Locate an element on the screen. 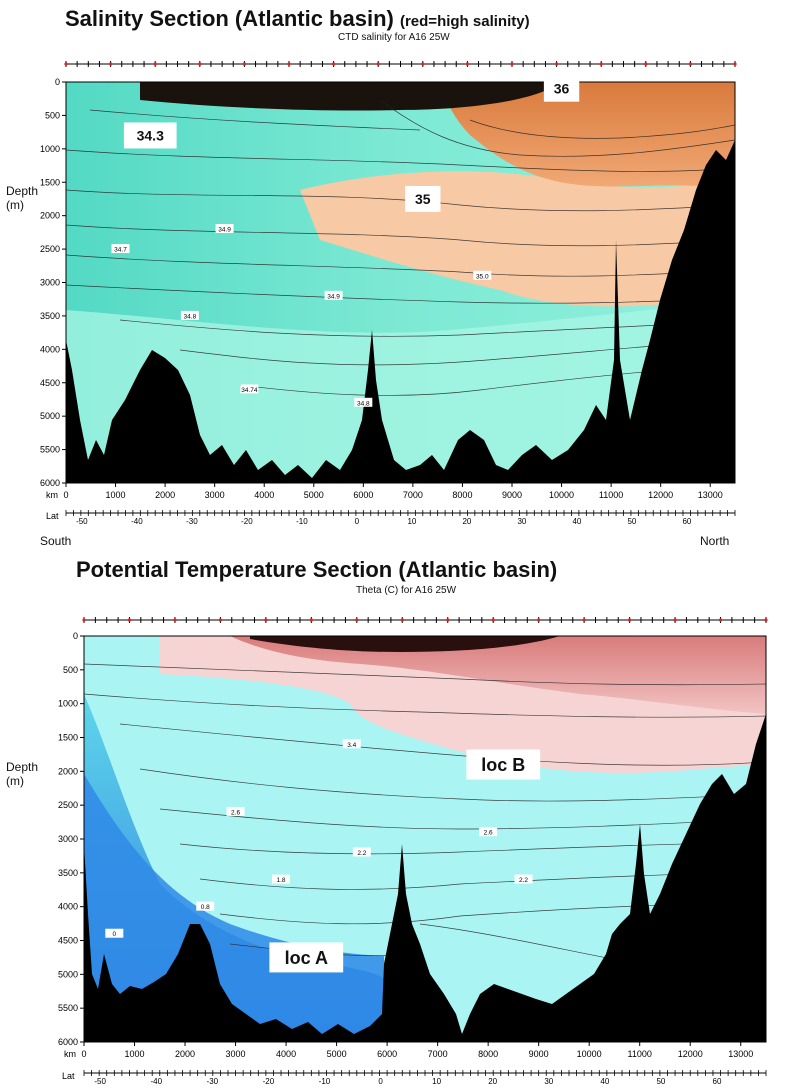  lat-tick-label: 50 is located at coordinates (660, 1081).